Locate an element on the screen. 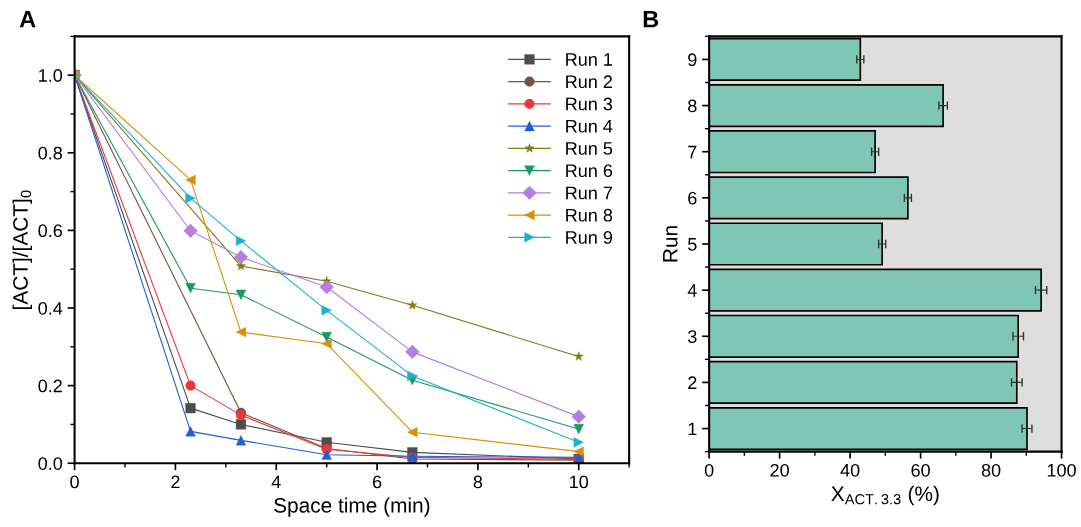 The image size is (1081, 527). legend-label: Run 3 is located at coordinates (589, 104).